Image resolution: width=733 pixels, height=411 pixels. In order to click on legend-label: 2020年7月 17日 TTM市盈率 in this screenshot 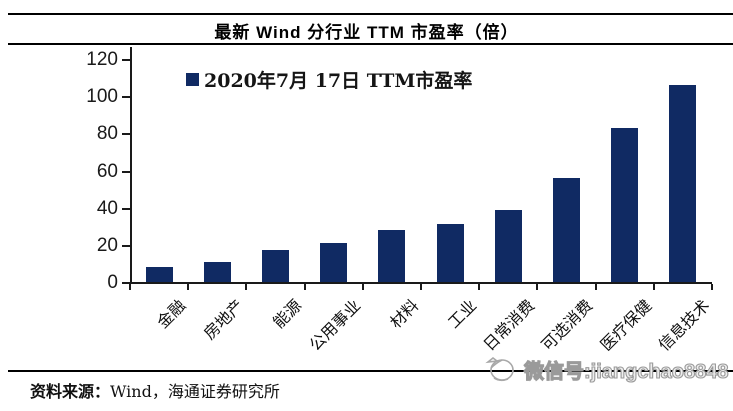, I will do `click(338, 81)`.